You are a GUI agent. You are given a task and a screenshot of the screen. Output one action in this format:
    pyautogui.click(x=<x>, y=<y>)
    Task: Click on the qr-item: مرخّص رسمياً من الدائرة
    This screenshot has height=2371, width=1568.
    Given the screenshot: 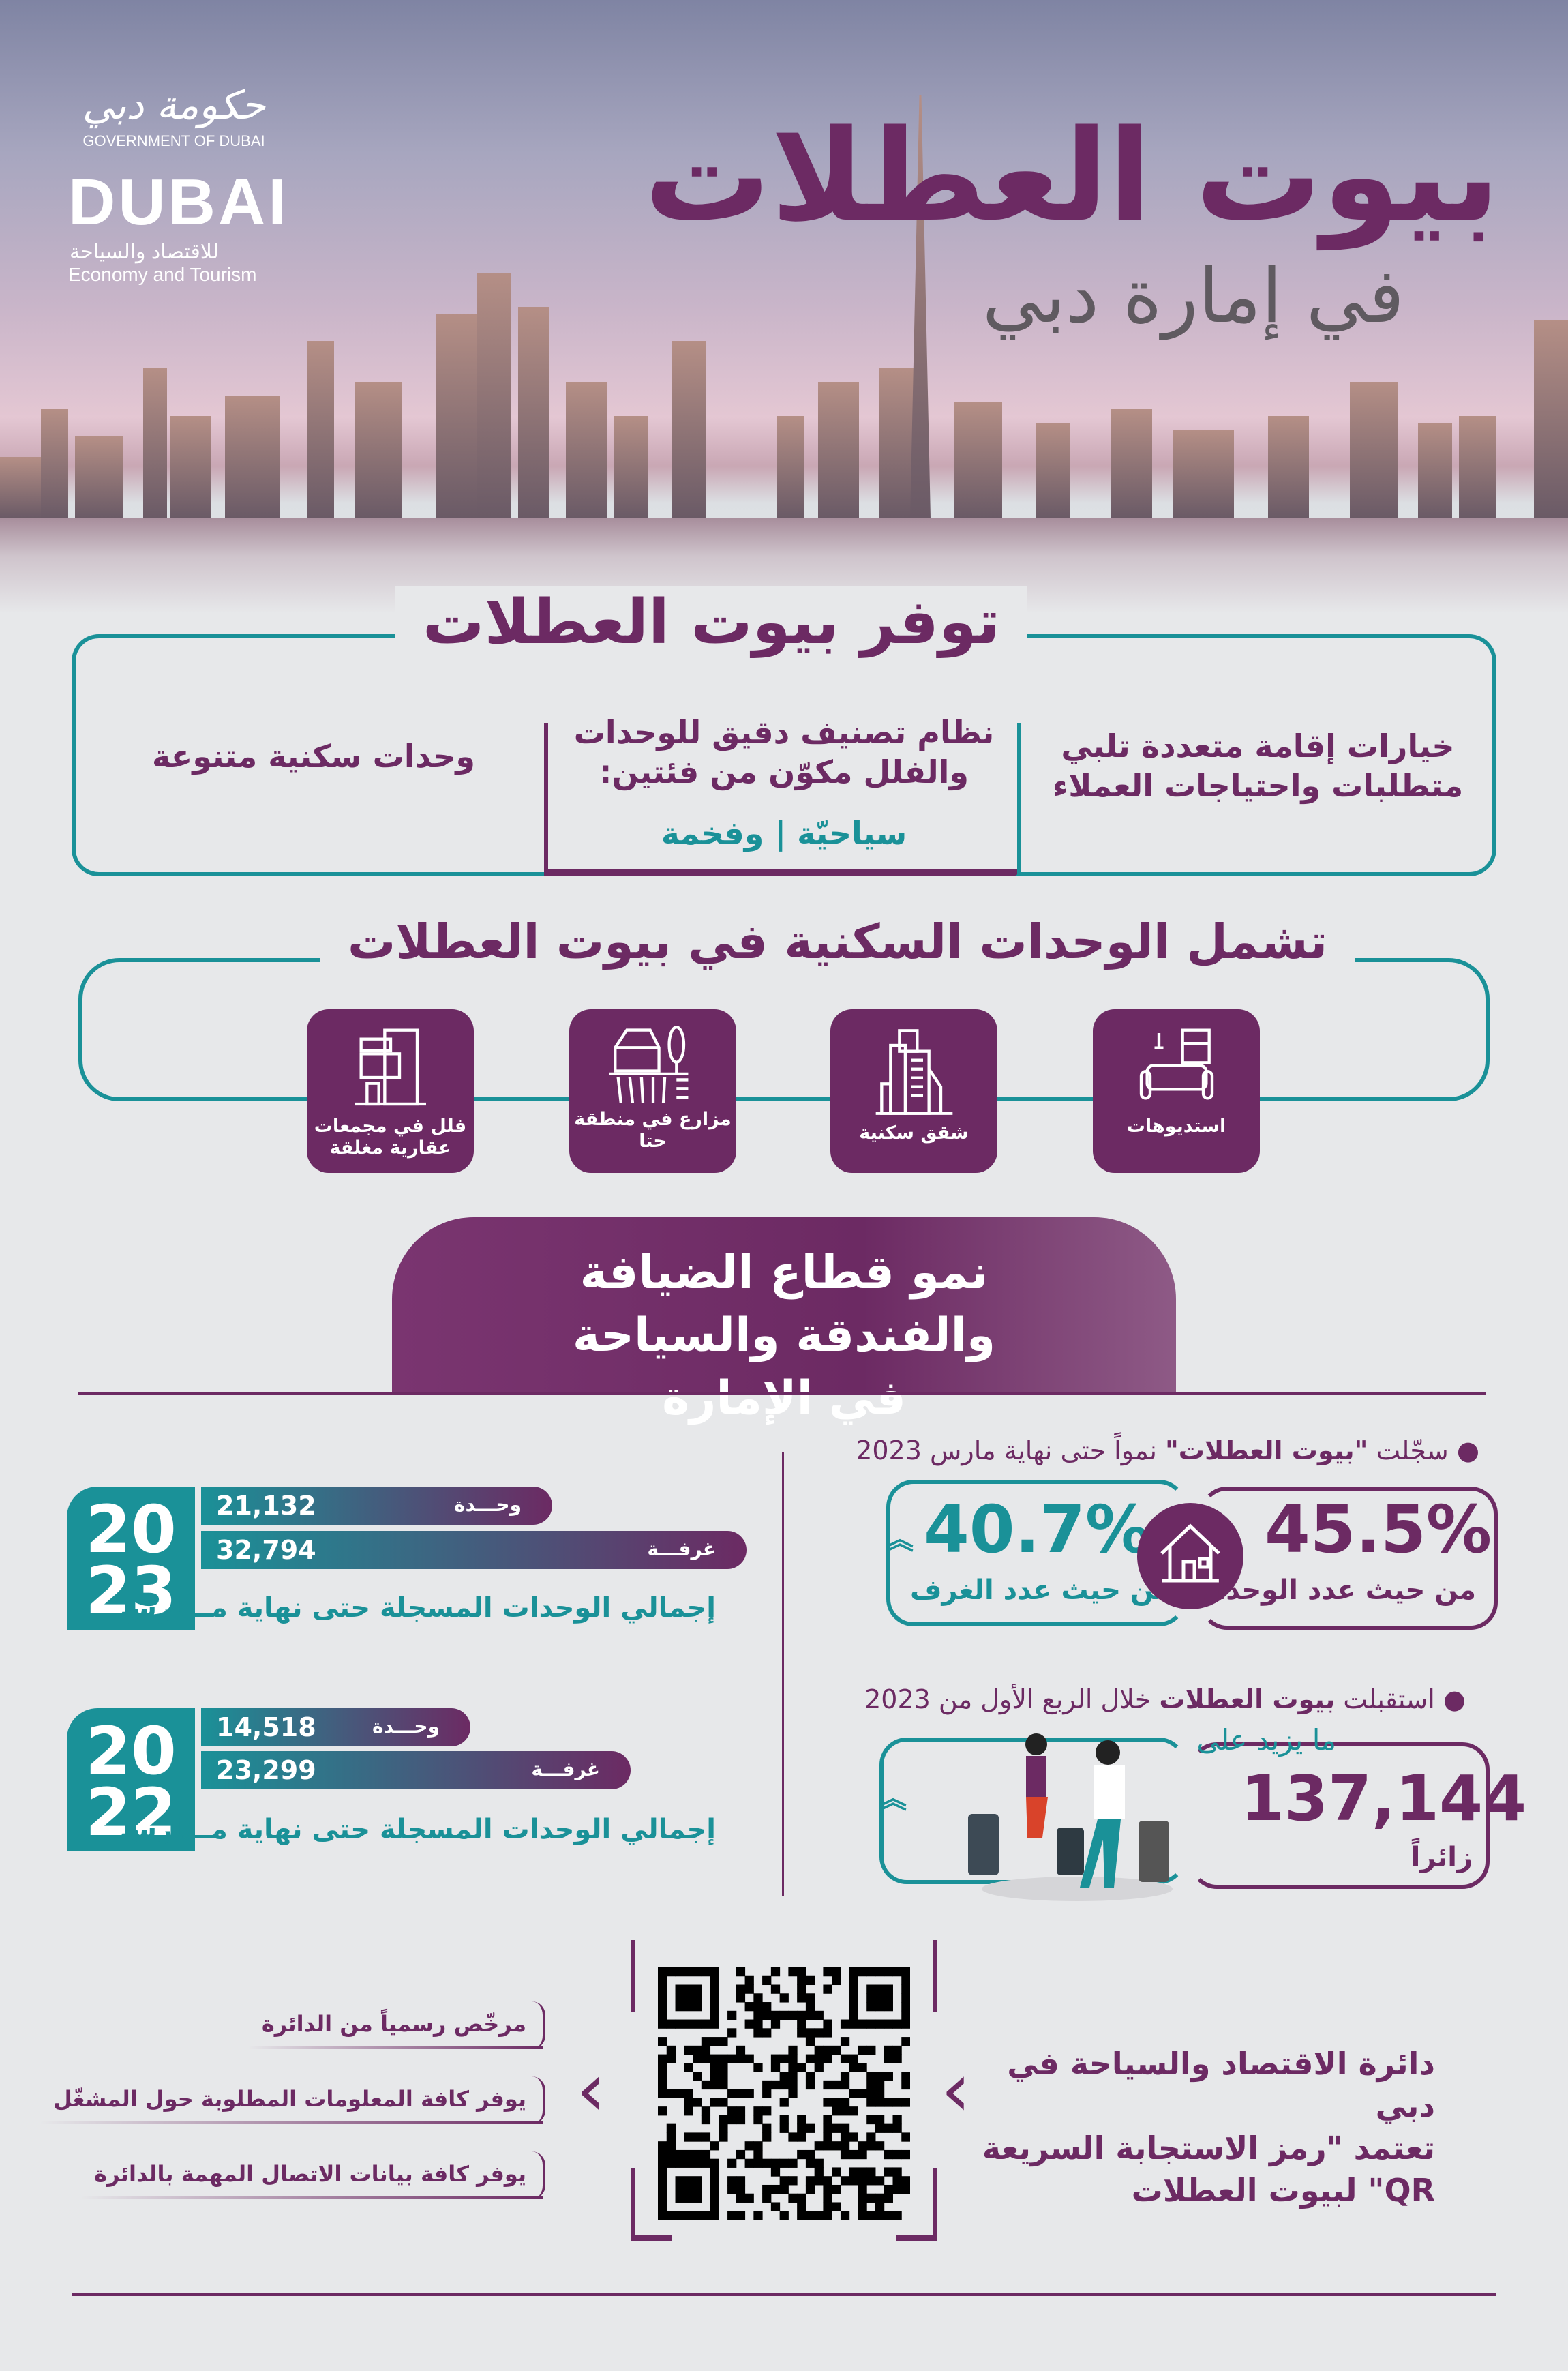 What is the action you would take?
    pyautogui.click(x=396, y=2025)
    